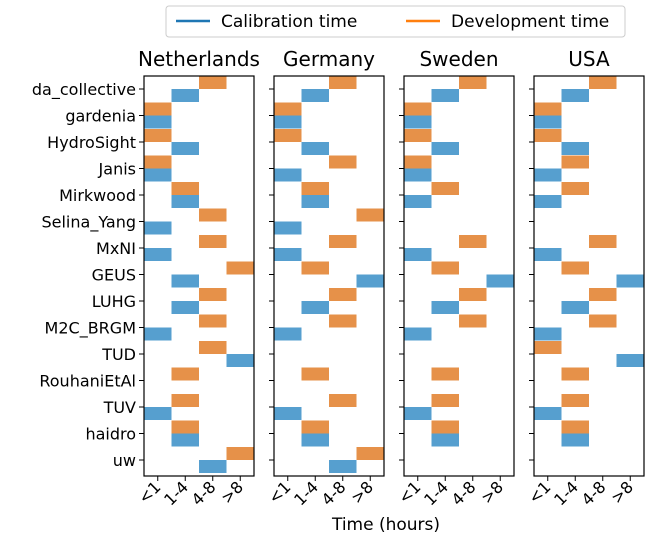  I want to click on y-tick-label-gardenia: gardenia, so click(100, 116).